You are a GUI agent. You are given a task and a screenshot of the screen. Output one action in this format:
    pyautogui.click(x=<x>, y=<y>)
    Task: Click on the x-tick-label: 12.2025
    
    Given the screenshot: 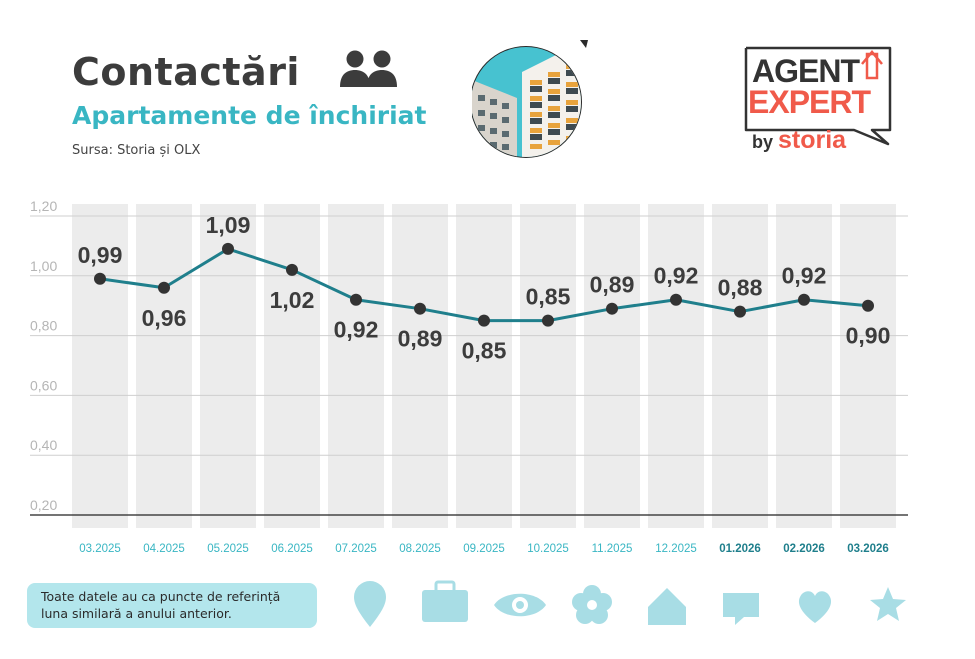 What is the action you would take?
    pyautogui.click(x=676, y=549)
    